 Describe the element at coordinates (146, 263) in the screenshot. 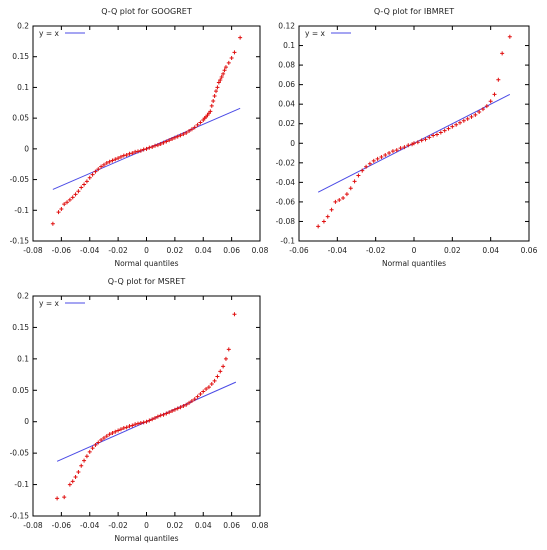

I see `x-axis-label: Normal quantiles` at that location.